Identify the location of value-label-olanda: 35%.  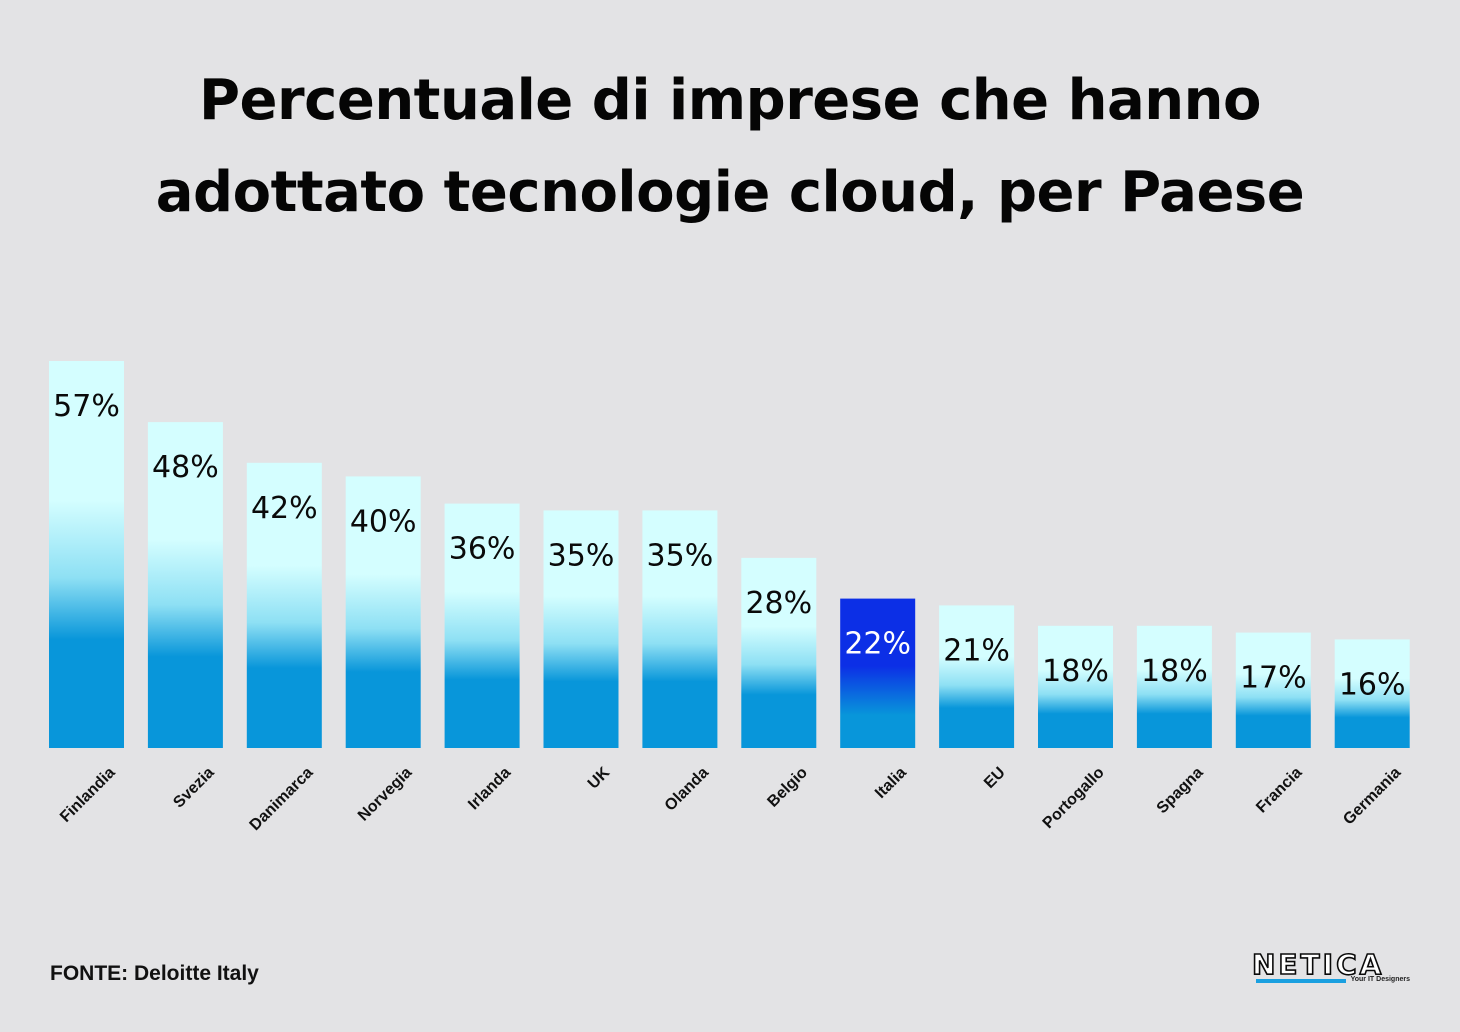
(680, 555).